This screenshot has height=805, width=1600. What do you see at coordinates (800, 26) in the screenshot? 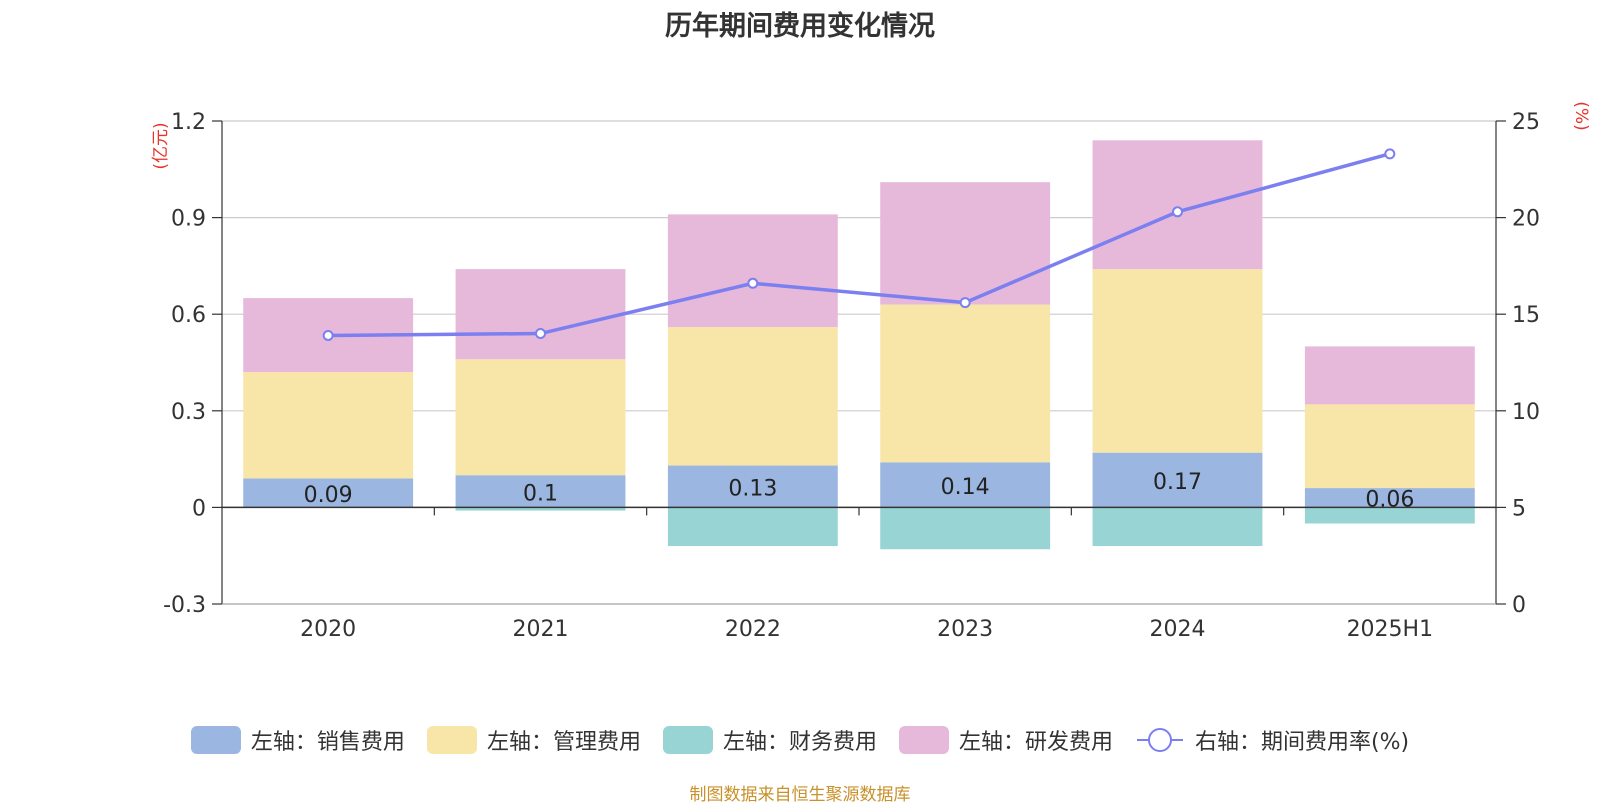
I see `chart-title: 历年期间费用变化情况` at bounding box center [800, 26].